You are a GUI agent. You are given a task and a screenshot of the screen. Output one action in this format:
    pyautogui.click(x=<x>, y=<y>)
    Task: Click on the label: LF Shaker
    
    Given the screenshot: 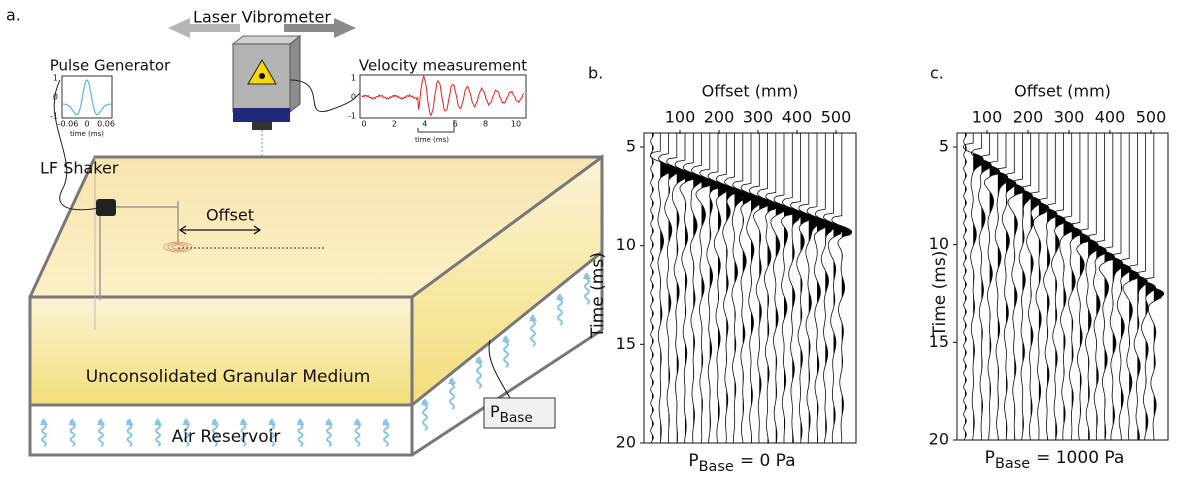 What is the action you would take?
    pyautogui.click(x=79, y=168)
    